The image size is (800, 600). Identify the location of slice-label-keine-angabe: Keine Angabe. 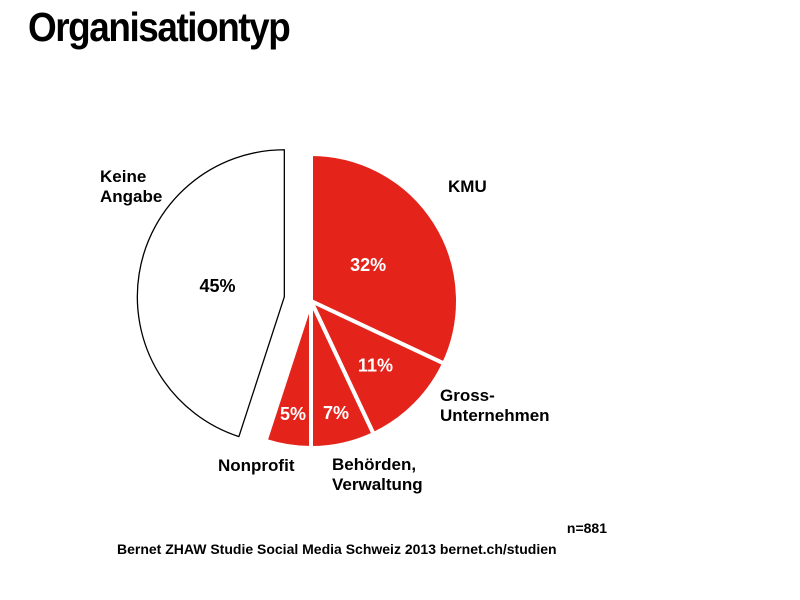
(131, 187).